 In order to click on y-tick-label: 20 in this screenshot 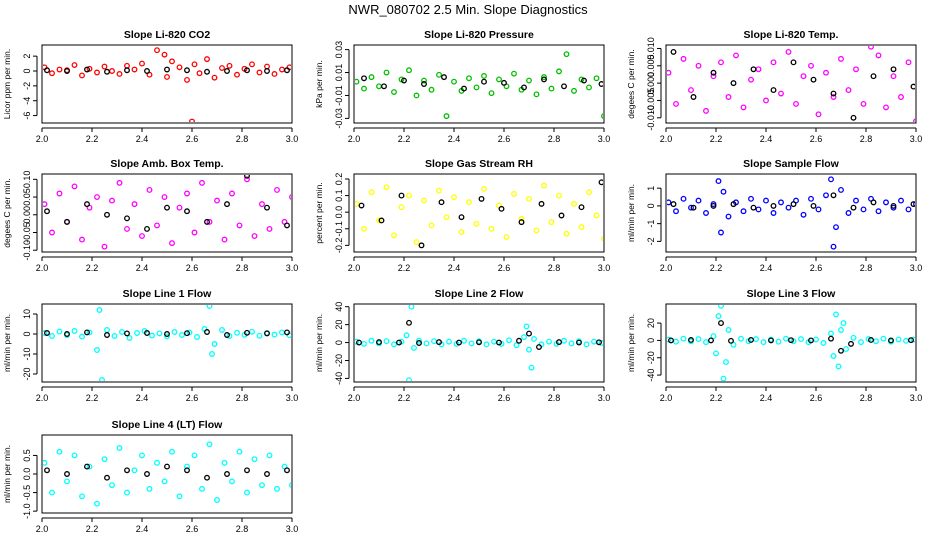, I will do `click(651, 323)`.